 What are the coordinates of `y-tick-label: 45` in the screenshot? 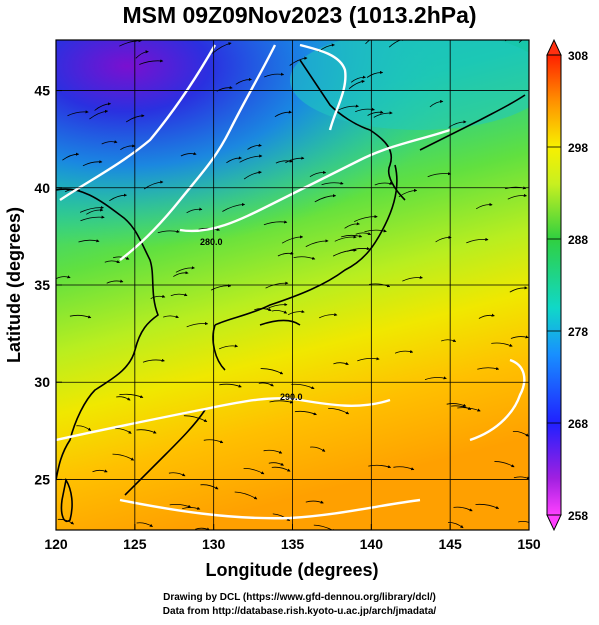 It's located at (42, 91).